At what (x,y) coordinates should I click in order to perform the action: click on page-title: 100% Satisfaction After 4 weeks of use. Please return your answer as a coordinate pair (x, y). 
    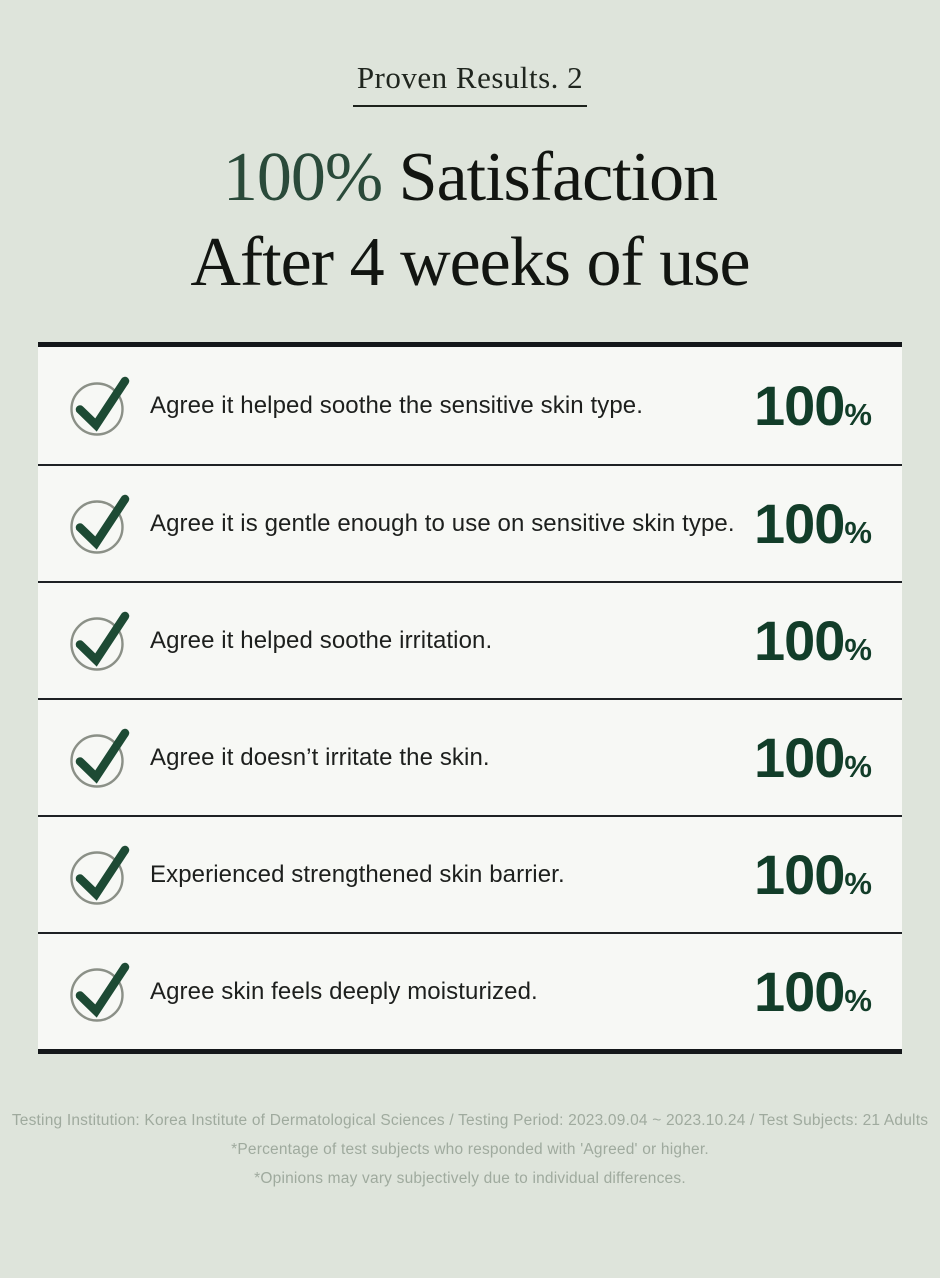
    Looking at the image, I should click on (470, 220).